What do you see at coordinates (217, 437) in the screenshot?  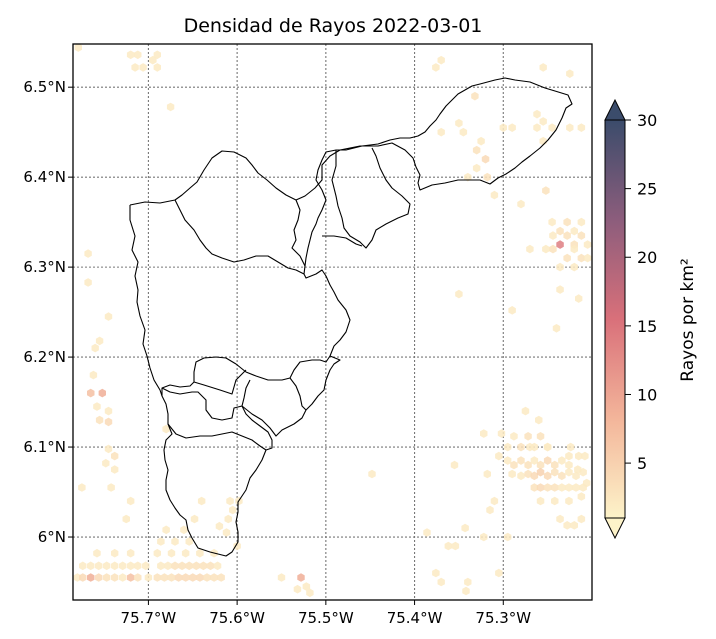 I see `boundary-south-c` at bounding box center [217, 437].